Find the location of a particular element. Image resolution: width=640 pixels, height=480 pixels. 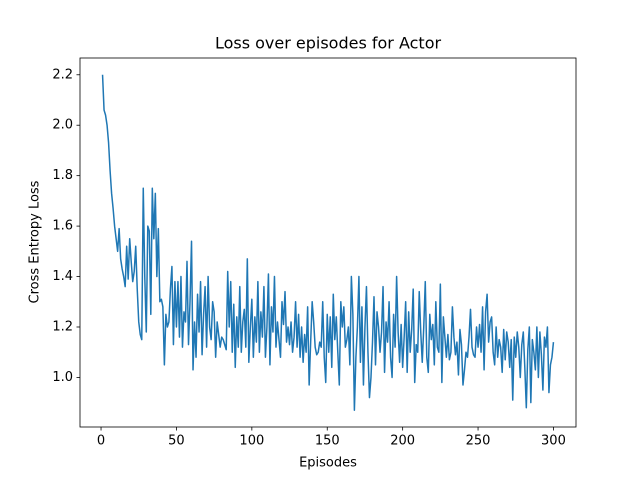

y-tick-label: 2.0 is located at coordinates (62, 125).